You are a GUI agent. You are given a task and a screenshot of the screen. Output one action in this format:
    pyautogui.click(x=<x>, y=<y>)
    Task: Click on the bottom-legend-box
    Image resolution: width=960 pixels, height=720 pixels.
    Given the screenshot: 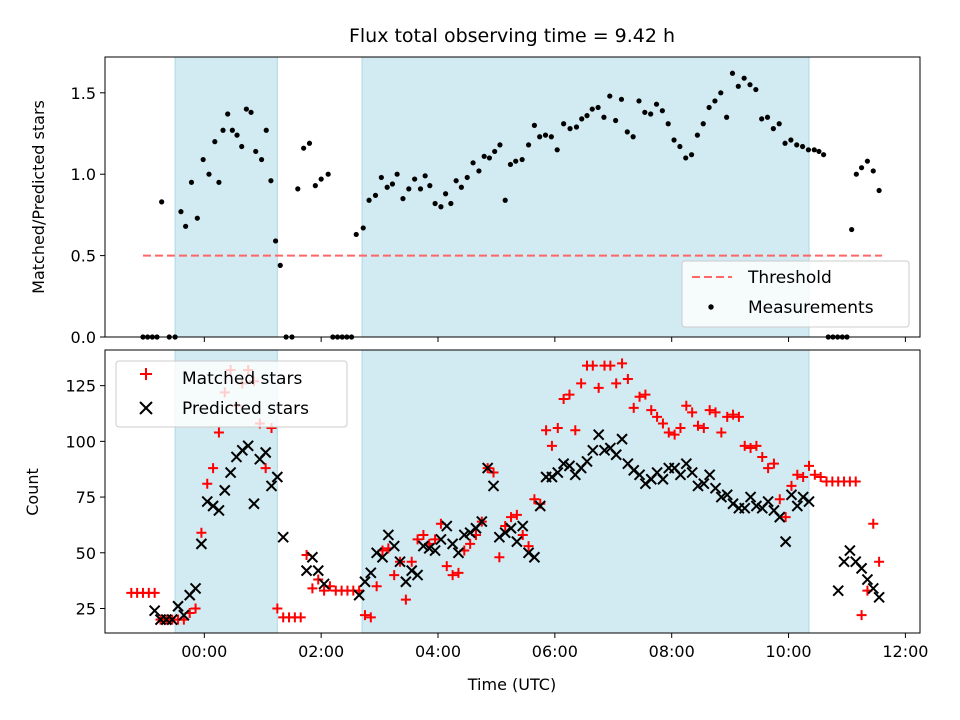 What is the action you would take?
    pyautogui.click(x=231, y=394)
    